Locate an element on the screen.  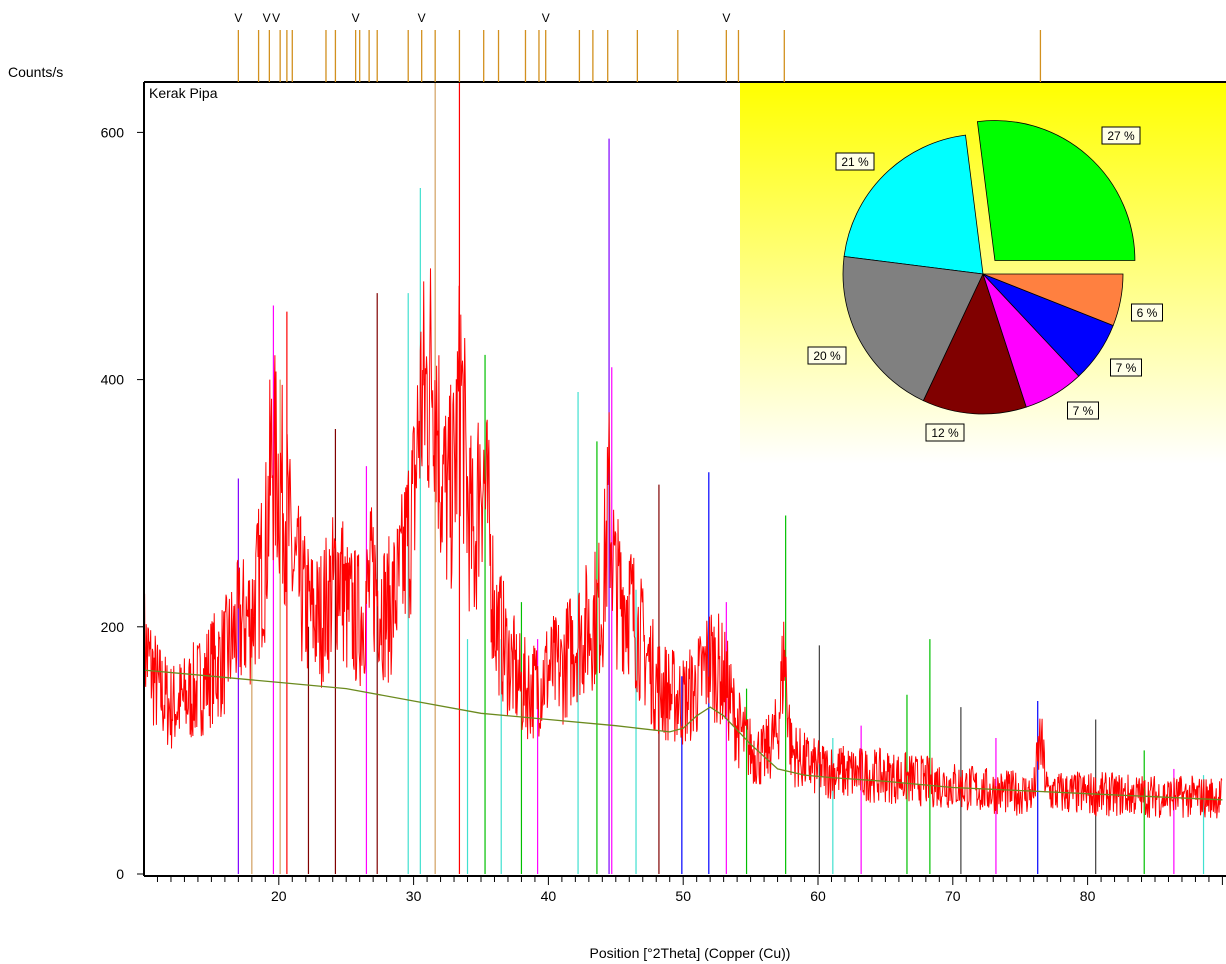
pie-slice-label: 12 % is located at coordinates (945, 433).